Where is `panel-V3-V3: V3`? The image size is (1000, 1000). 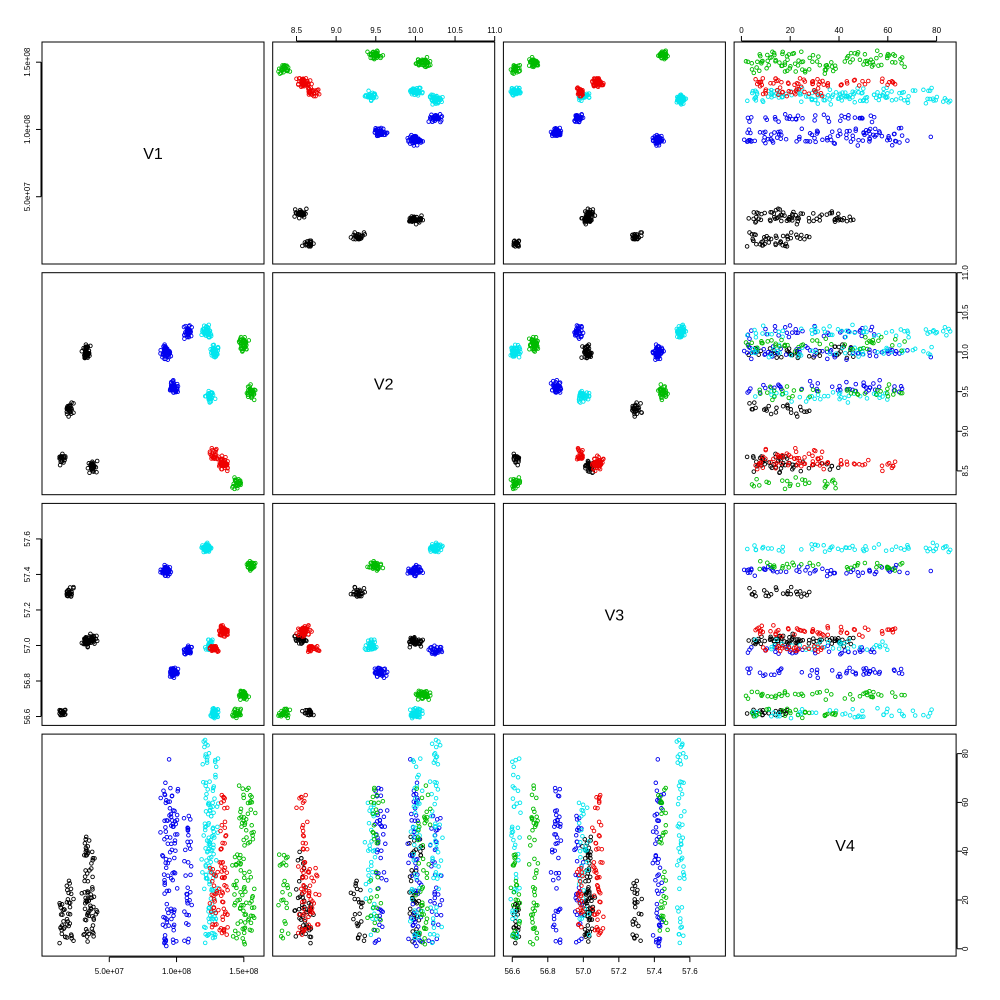 panel-V3-V3: V3 is located at coordinates (614, 614).